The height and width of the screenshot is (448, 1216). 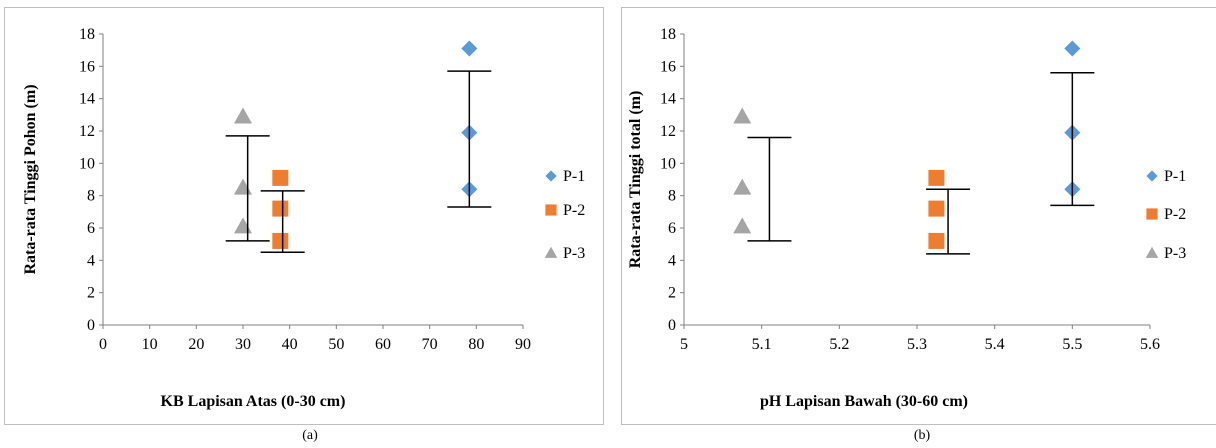 What do you see at coordinates (30, 179) in the screenshot?
I see `y-axis-title: Rata-rata Tinggi Pohon (m)` at bounding box center [30, 179].